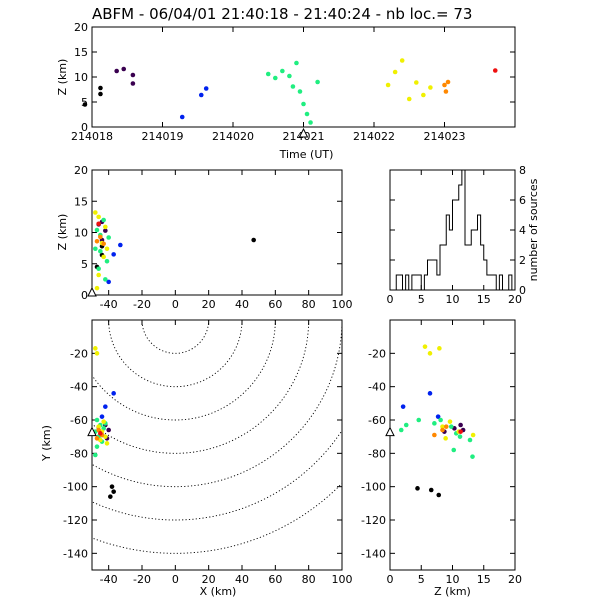  I want to click on xz-y-tick-label: 5, so click(84, 264).